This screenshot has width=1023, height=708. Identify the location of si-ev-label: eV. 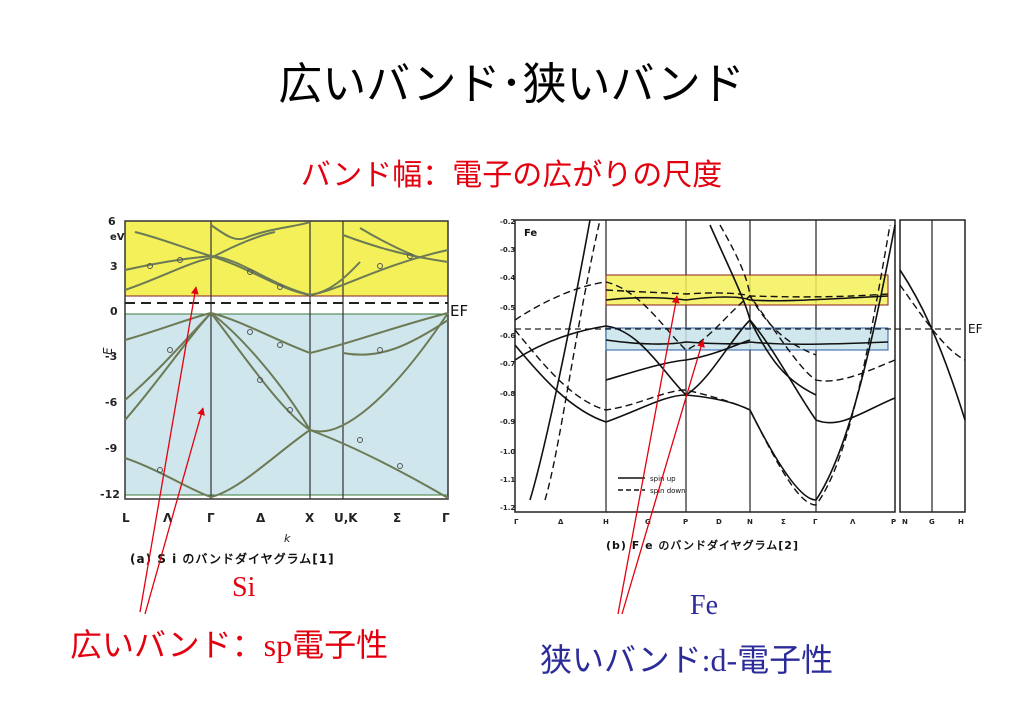
(117, 237).